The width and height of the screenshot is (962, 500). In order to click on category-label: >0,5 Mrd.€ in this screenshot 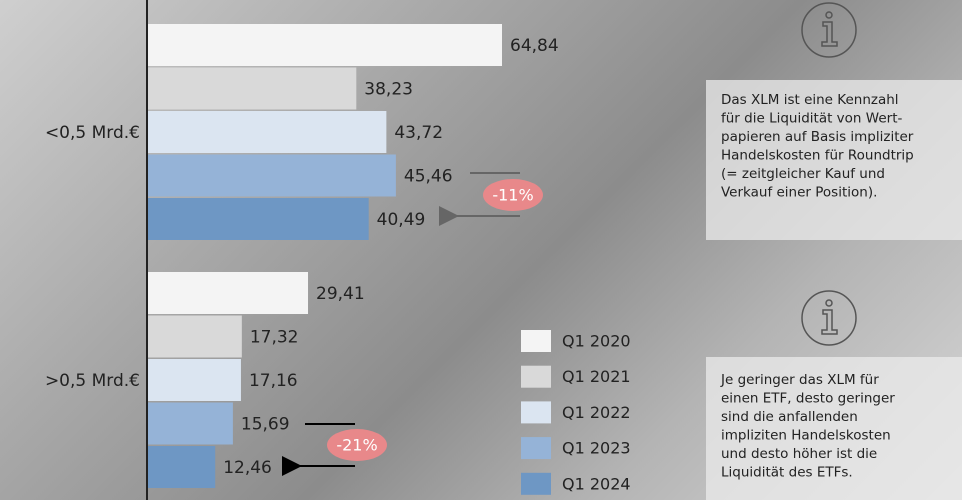, I will do `click(92, 381)`.